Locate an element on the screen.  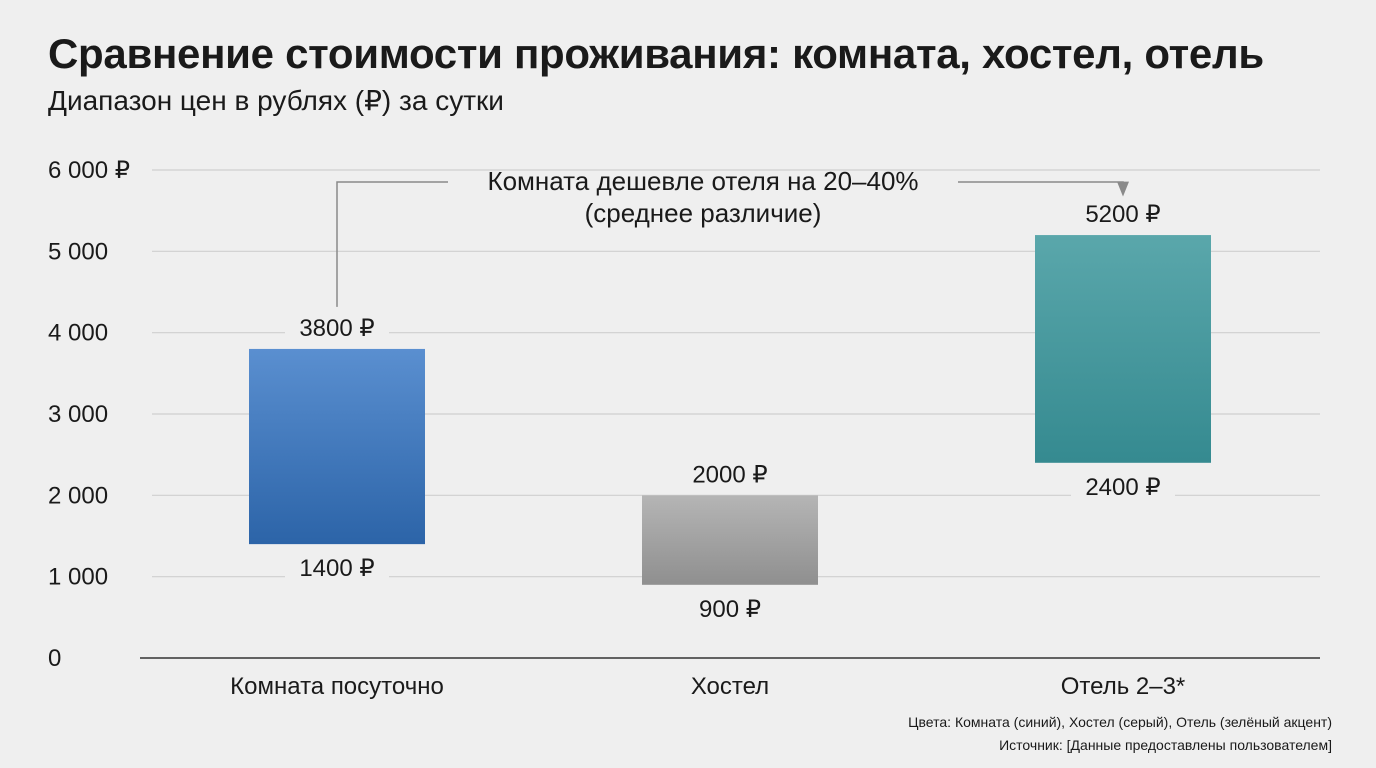
bar-min-label: 900 ₽ is located at coordinates (730, 609).